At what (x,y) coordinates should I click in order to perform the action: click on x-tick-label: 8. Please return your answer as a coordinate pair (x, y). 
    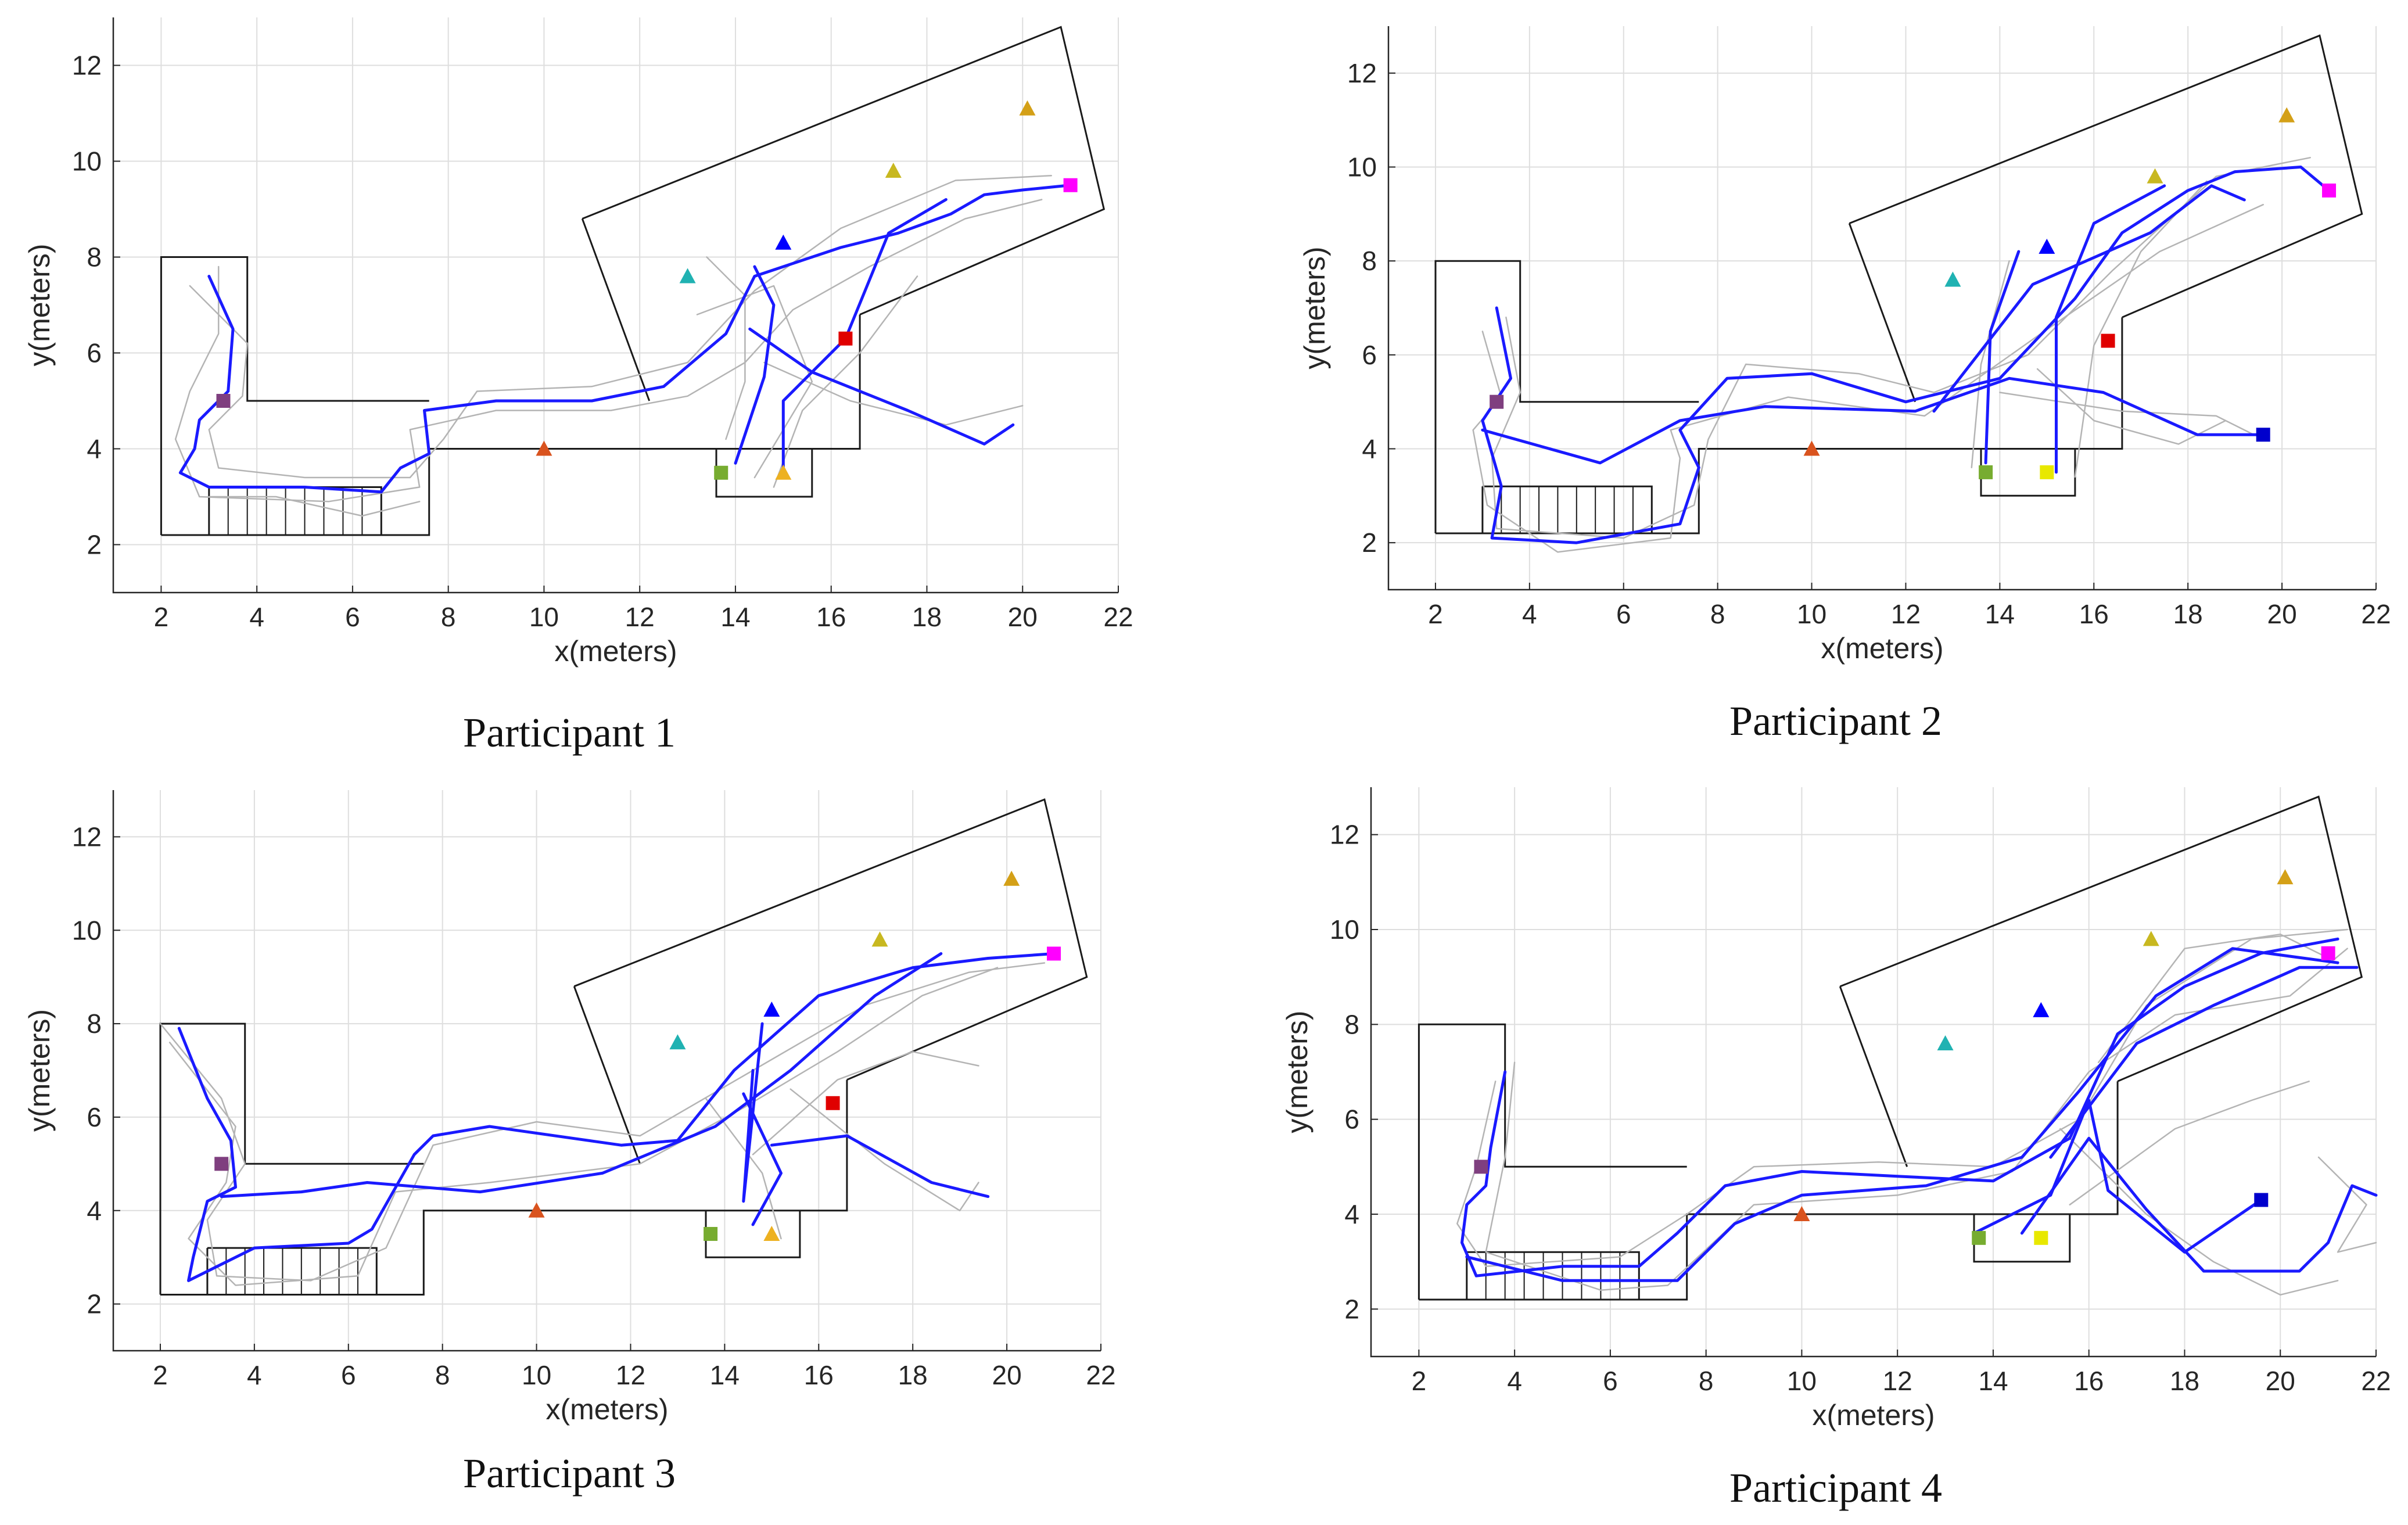
    Looking at the image, I should click on (442, 1375).